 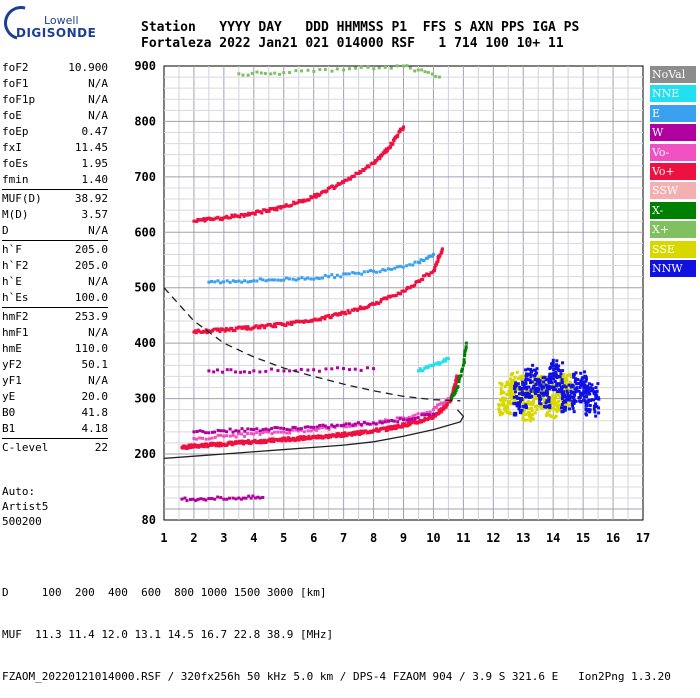 I want to click on param-key: foEs, so click(x=15, y=163).